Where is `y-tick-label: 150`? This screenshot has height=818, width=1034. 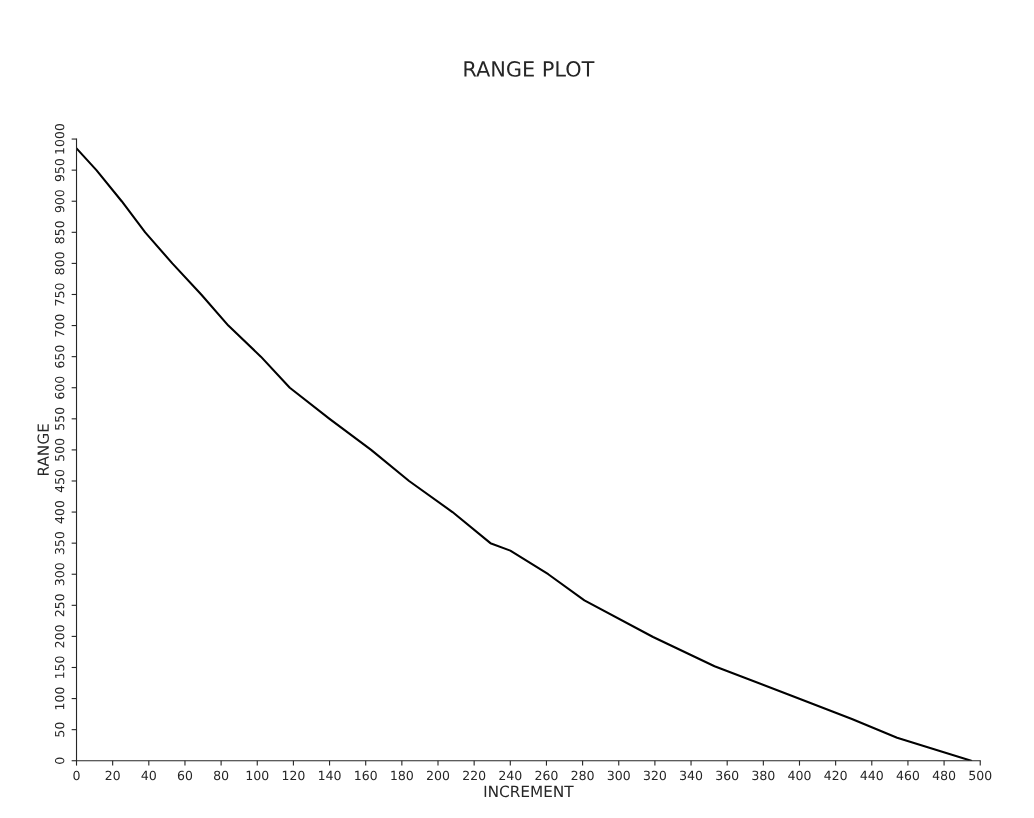
y-tick-label: 150 is located at coordinates (59, 667).